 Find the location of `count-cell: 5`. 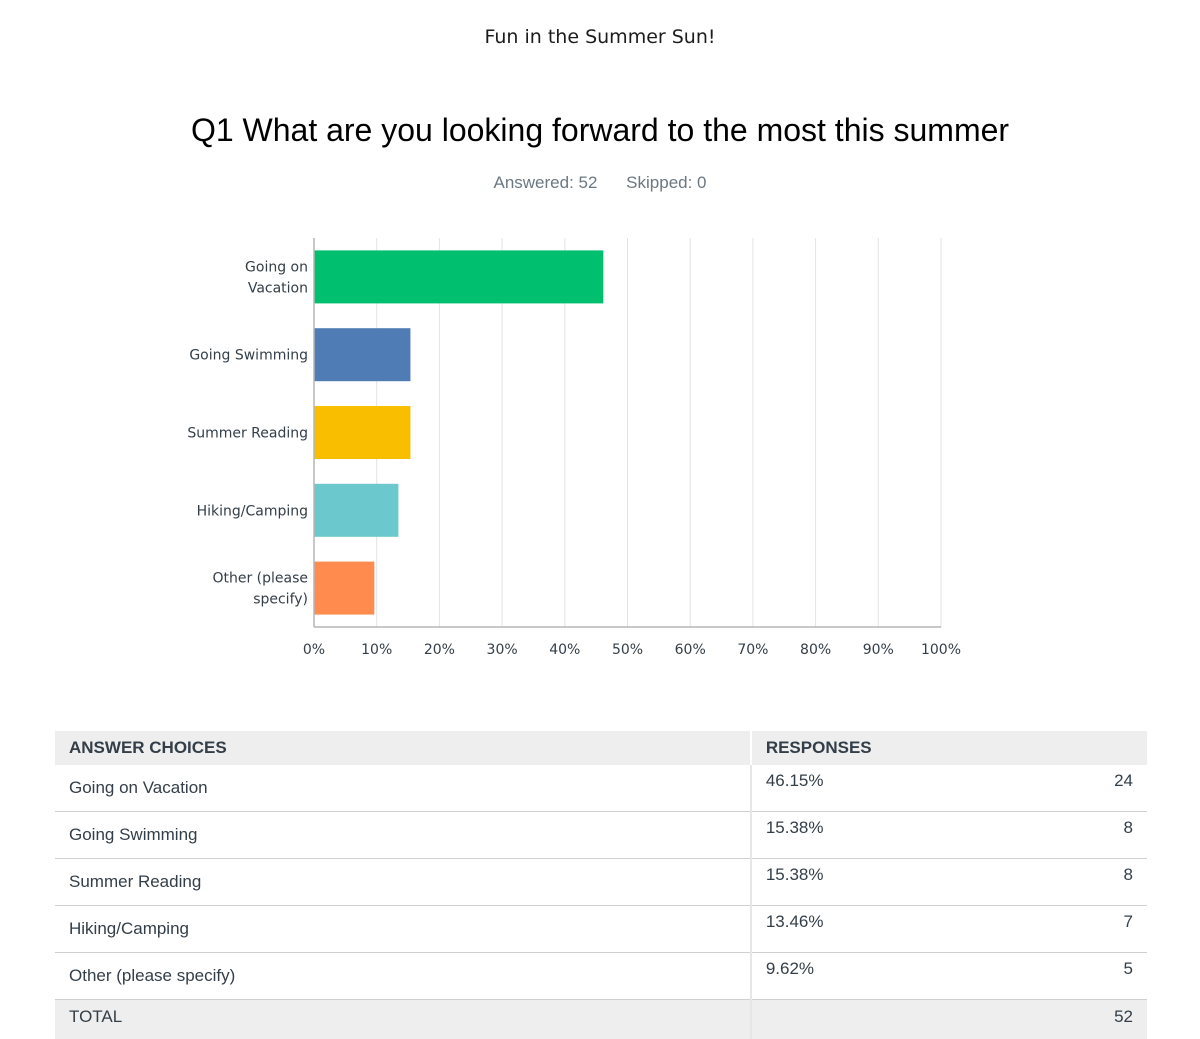

count-cell: 5 is located at coordinates (1063, 976).